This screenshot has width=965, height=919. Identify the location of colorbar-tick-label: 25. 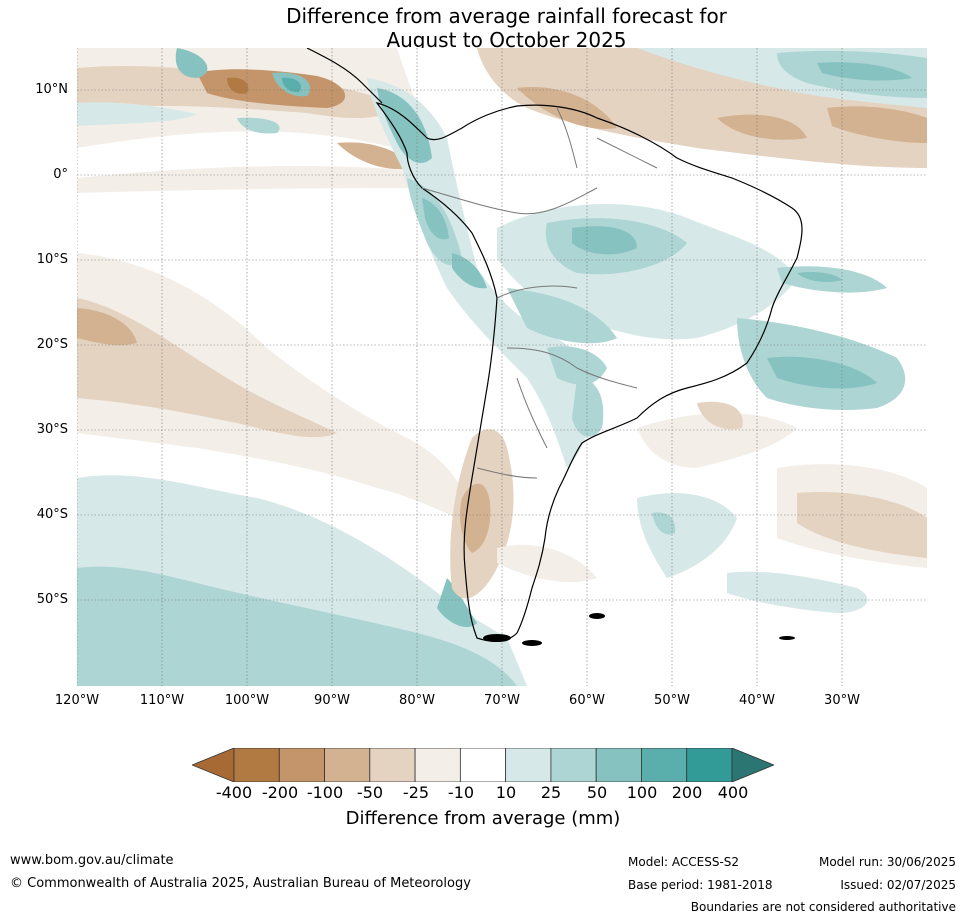
(551, 792).